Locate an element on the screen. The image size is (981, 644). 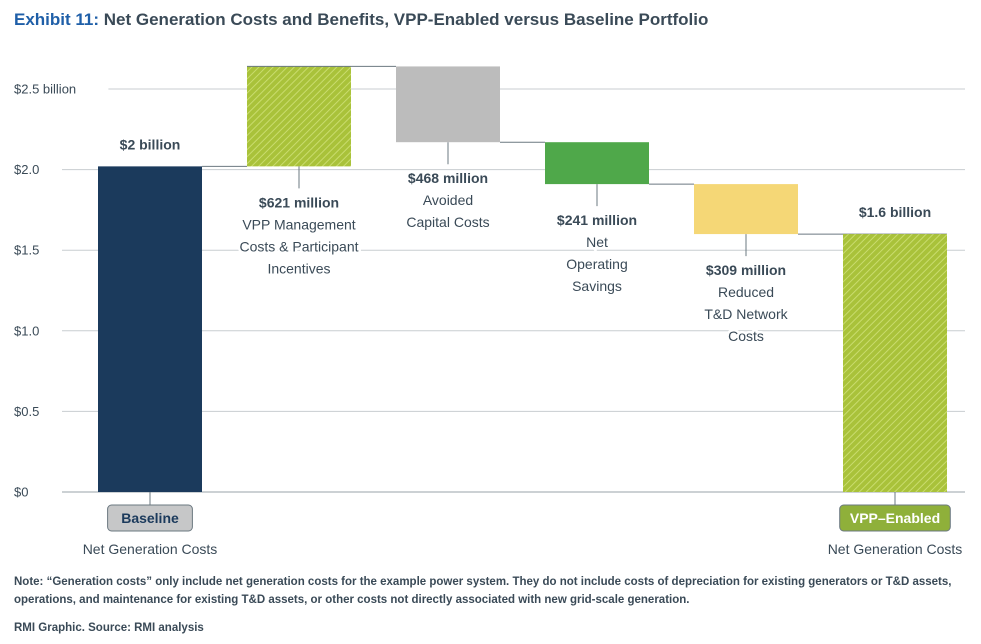
y-tick-label: $1.0 is located at coordinates (26, 330).